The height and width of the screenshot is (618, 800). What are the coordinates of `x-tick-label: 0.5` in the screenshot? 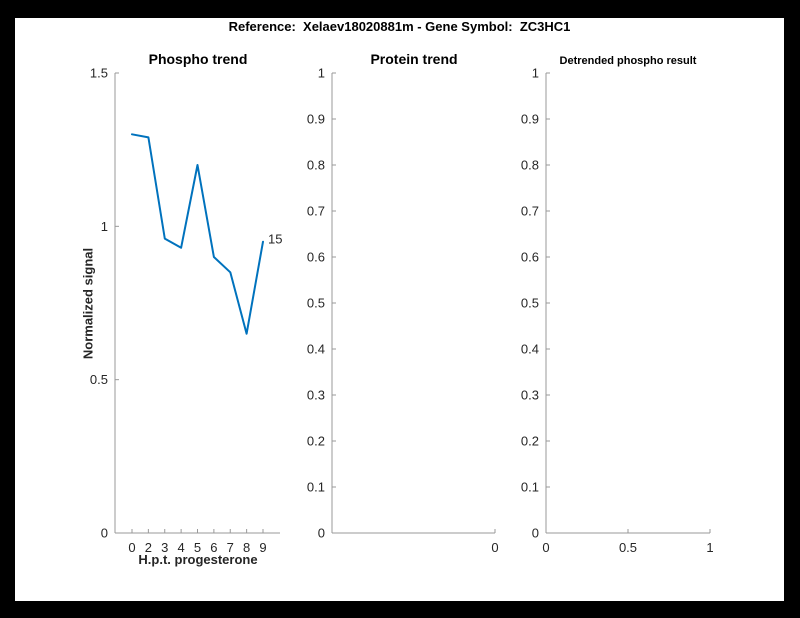 It's located at (628, 547).